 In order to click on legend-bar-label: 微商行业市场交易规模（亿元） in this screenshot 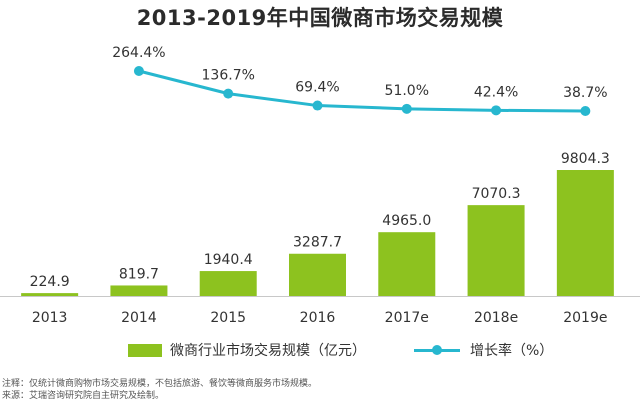, I will do `click(268, 351)`.